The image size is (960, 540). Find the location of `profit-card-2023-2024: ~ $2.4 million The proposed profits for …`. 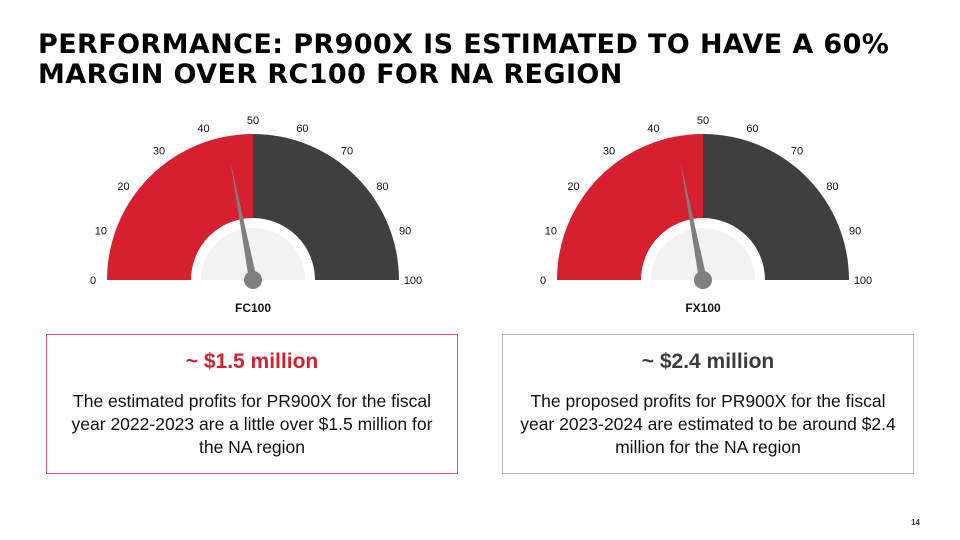

profit-card-2023-2024: ~ $2.4 million The proposed profits for … is located at coordinates (708, 404).